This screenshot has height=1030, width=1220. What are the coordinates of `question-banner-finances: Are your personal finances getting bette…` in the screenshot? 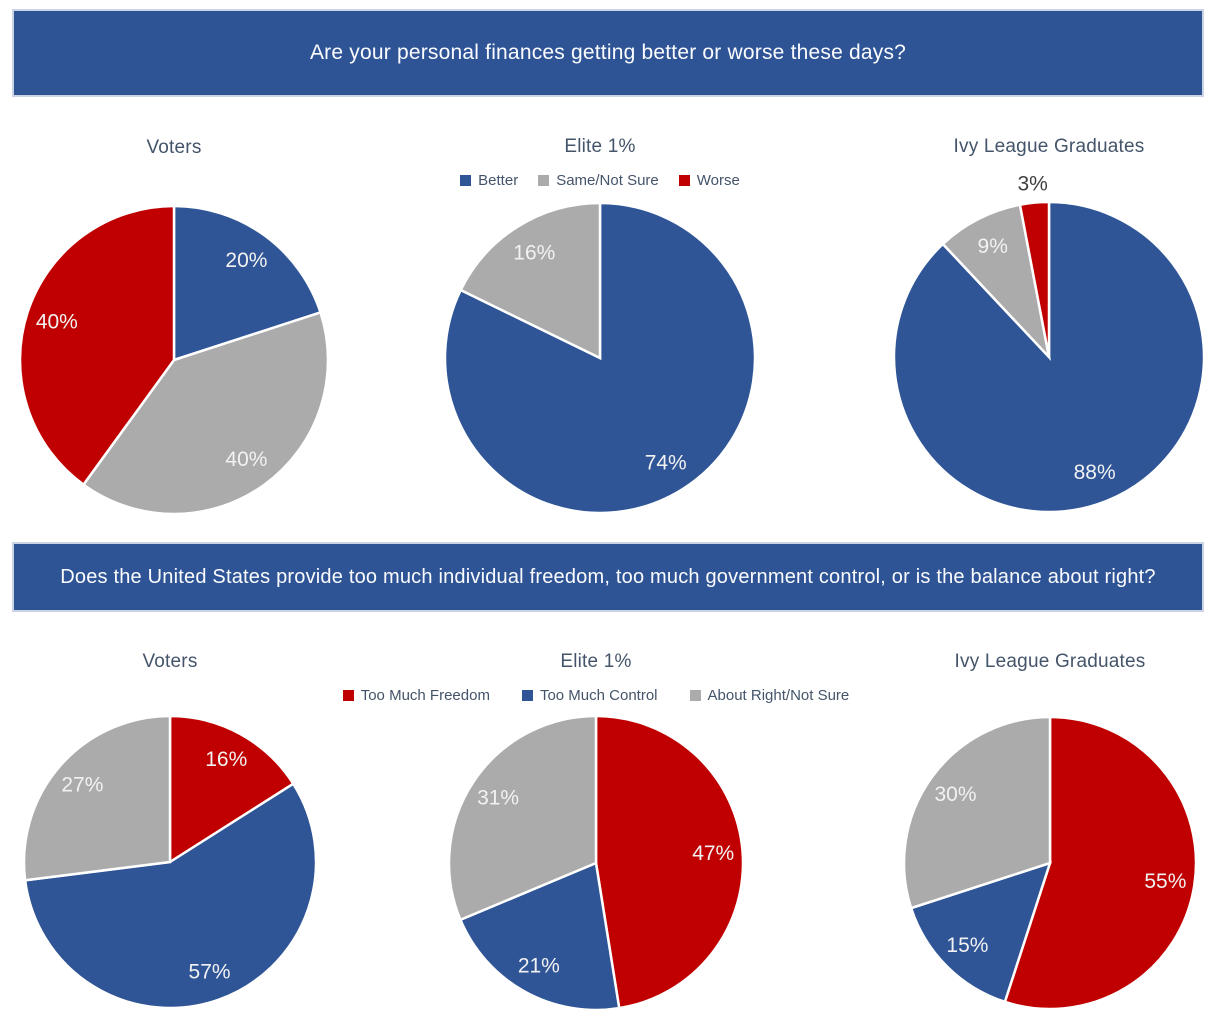 It's located at (608, 53).